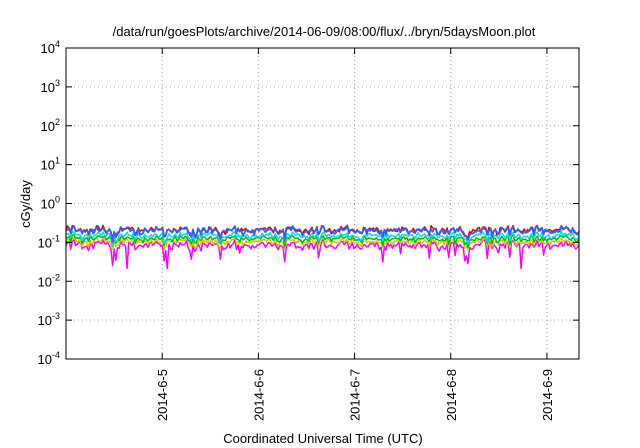 The image size is (640, 448). I want to click on y-tick-label: 10³, so click(50, 86).